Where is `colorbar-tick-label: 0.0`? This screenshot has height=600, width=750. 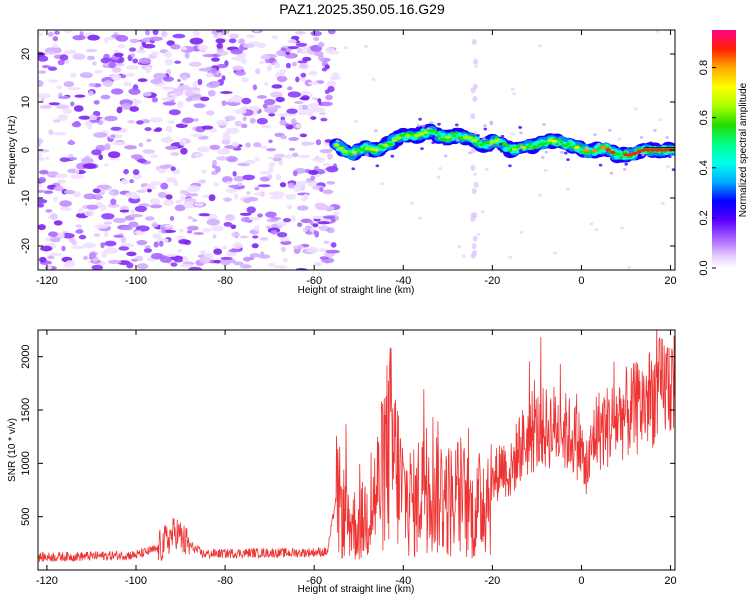 colorbar-tick-label: 0.0 is located at coordinates (704, 267).